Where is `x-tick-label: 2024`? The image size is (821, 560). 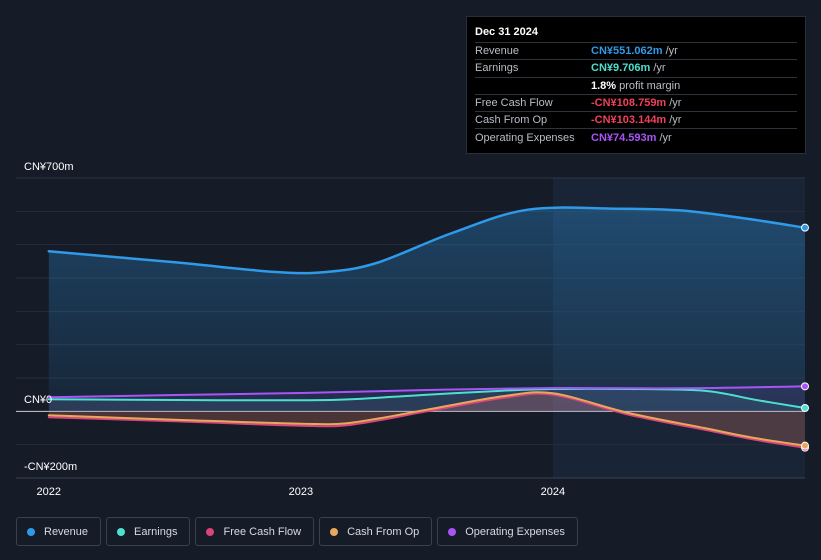
x-tick-label: 2024 is located at coordinates (553, 492).